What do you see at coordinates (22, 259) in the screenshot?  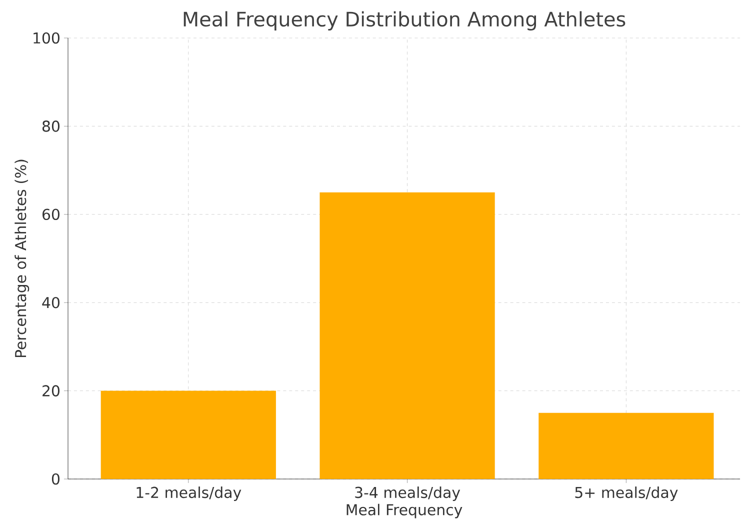 I see `y-axis-title: Percentage of Athletes (%)` at bounding box center [22, 259].